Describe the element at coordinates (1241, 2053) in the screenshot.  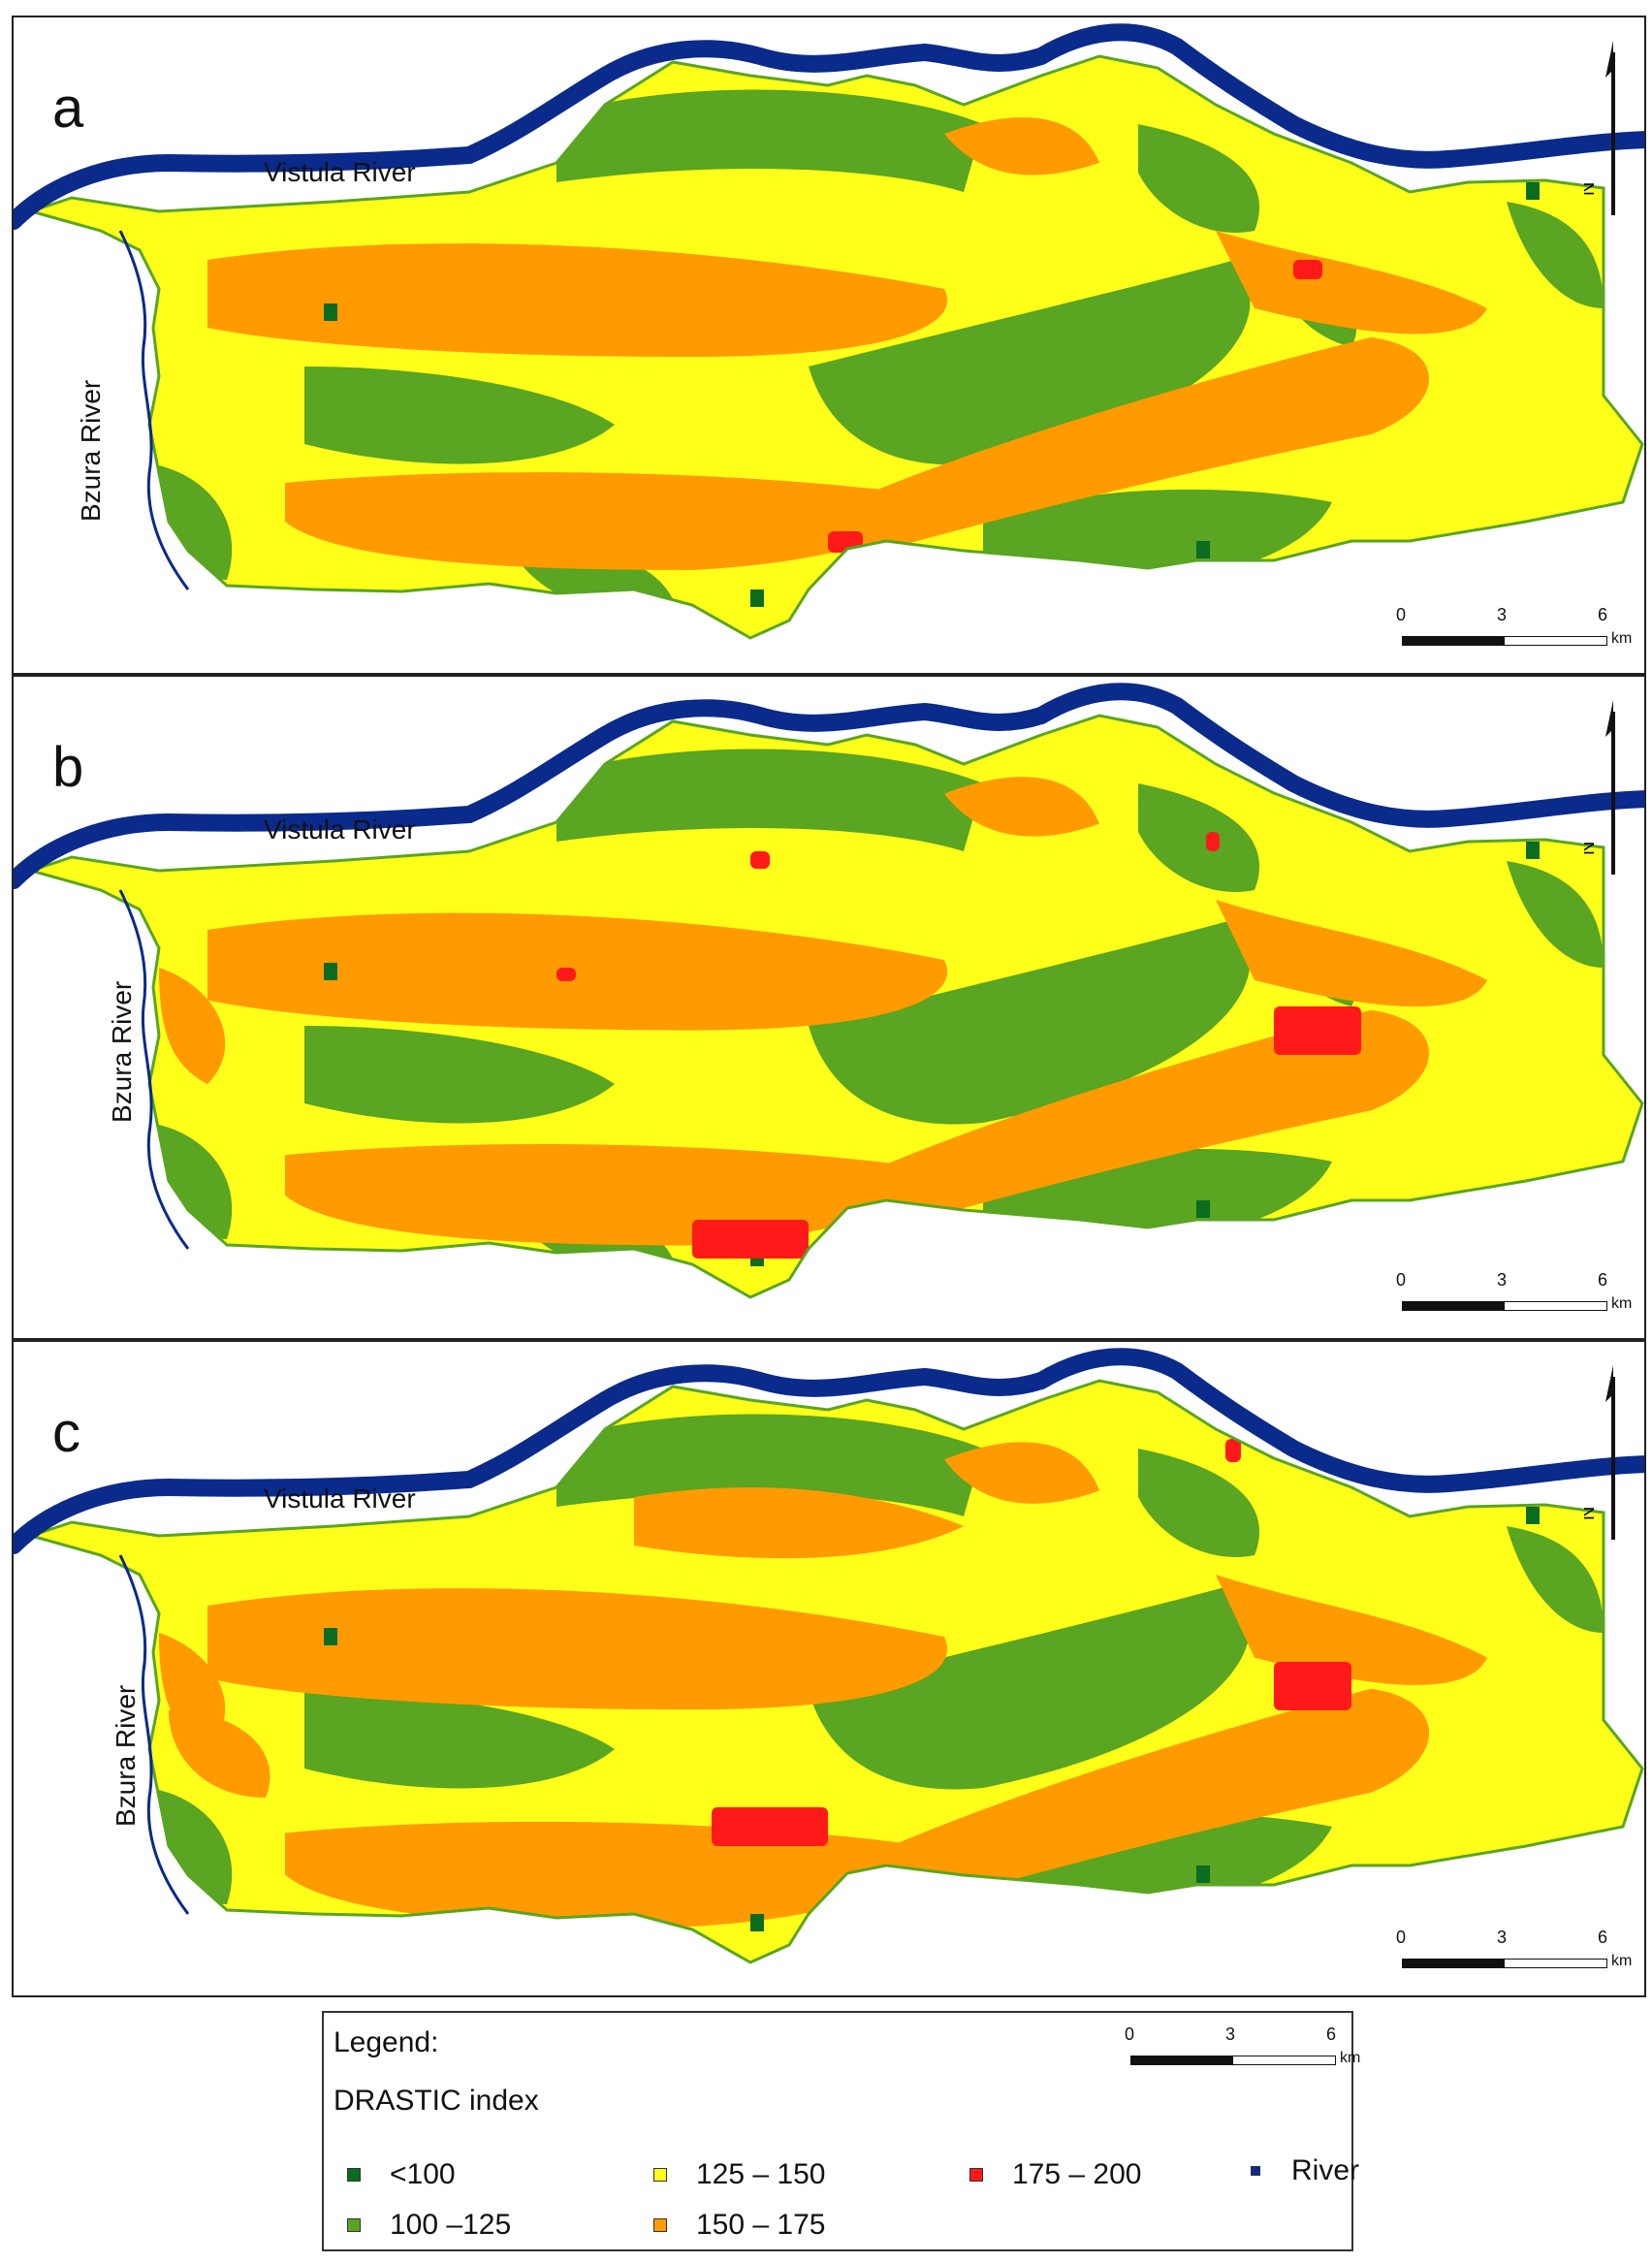
I see `legend-scale-bar: 0 3 6 km` at that location.